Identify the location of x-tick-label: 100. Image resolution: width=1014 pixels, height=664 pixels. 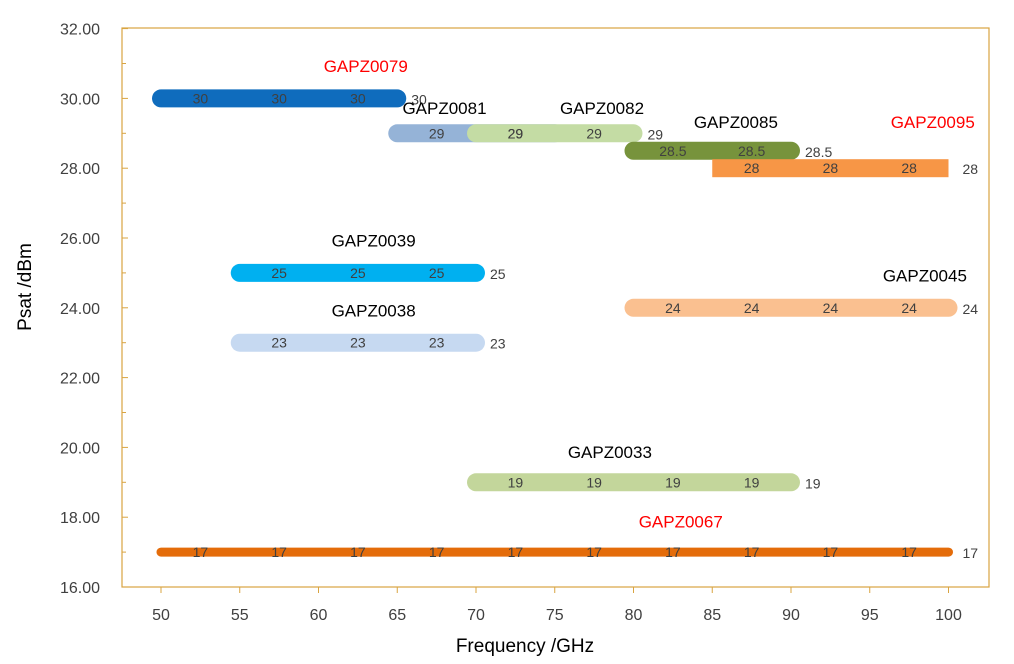
(948, 615).